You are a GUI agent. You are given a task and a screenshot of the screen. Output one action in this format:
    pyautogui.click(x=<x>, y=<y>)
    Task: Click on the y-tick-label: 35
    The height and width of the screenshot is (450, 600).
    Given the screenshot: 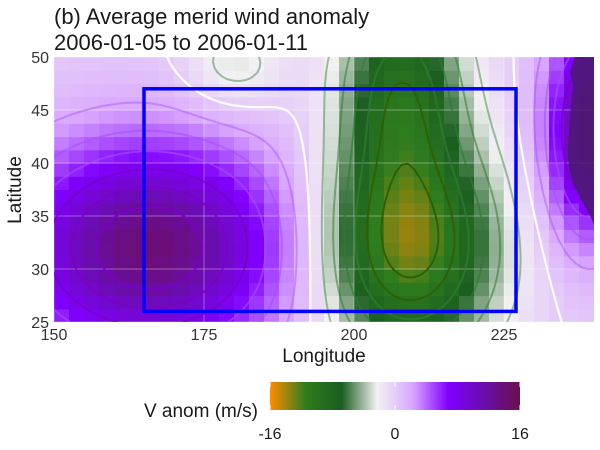 What is the action you would take?
    pyautogui.click(x=40, y=217)
    